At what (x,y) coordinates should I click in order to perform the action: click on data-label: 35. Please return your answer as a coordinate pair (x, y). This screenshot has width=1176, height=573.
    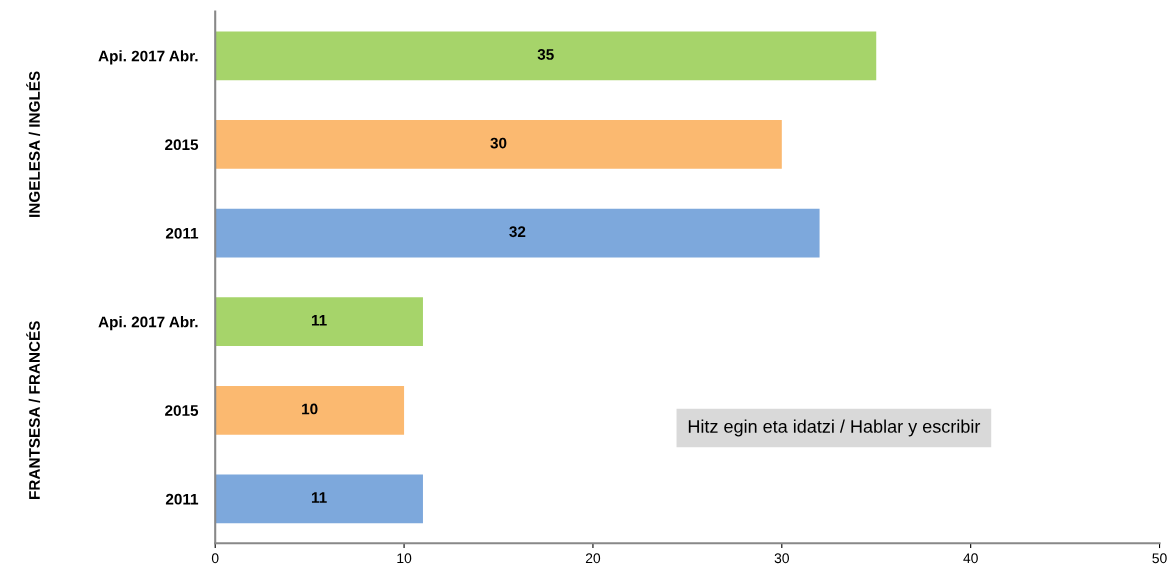
    Looking at the image, I should click on (545, 54).